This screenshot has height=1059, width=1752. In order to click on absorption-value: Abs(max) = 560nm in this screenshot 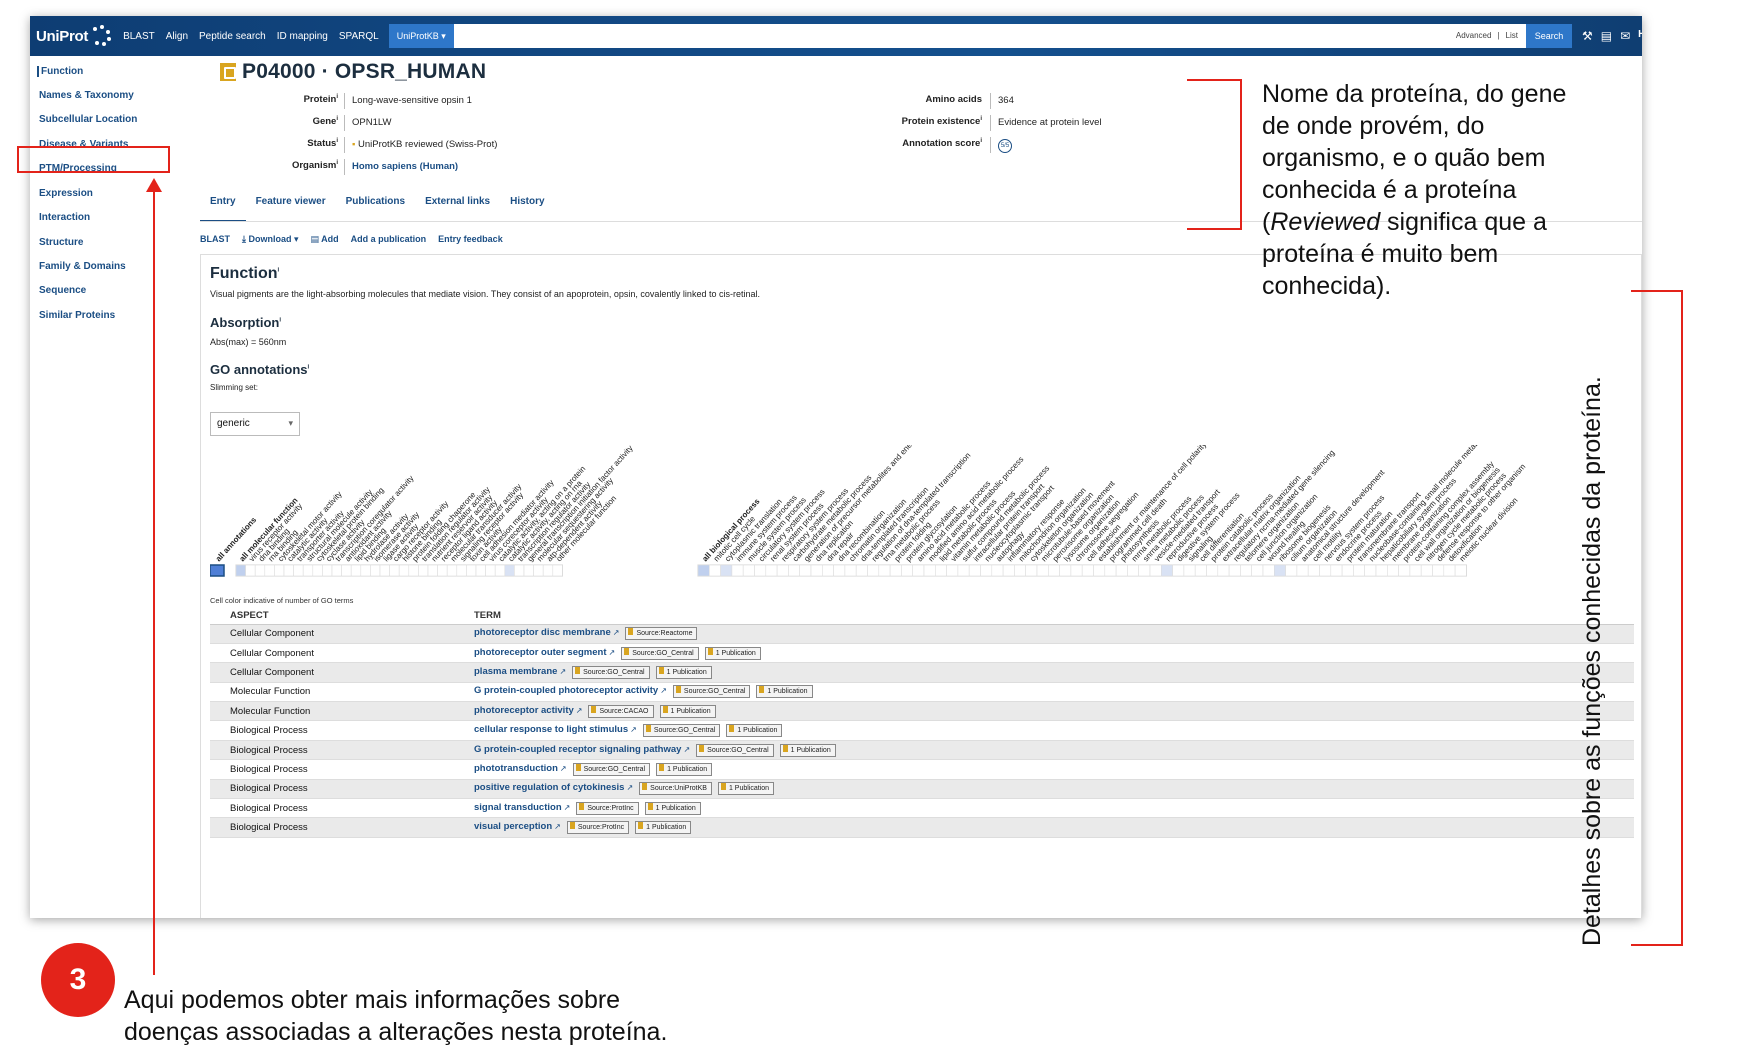, I will do `click(248, 342)`.